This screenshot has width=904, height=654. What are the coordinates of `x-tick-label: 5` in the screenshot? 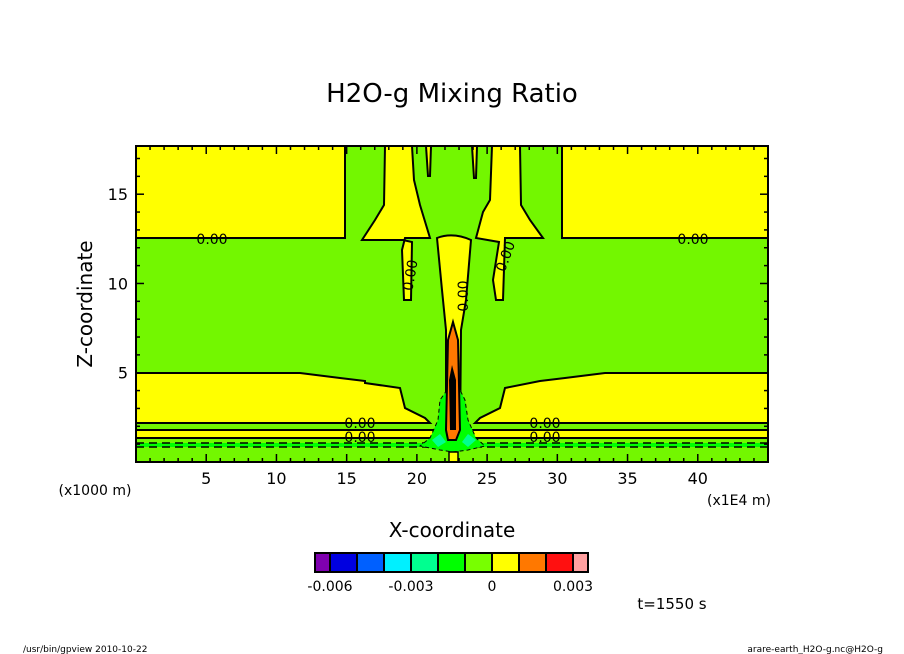 It's located at (206, 478).